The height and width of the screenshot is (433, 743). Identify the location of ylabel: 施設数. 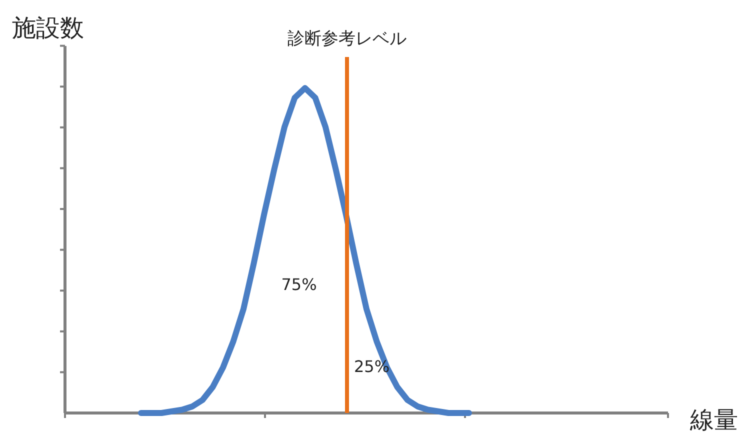
(48, 28).